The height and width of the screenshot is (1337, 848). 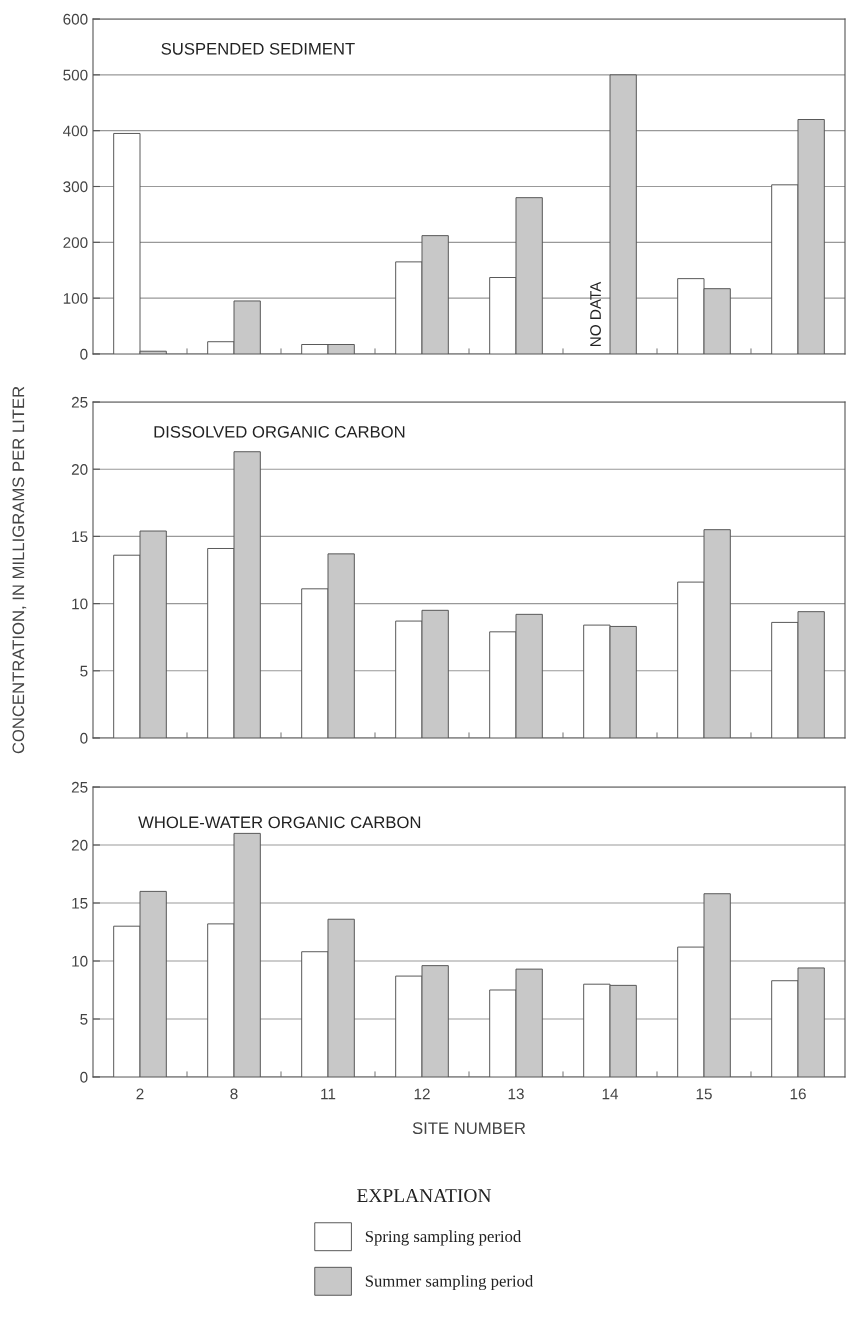 What do you see at coordinates (469, 1128) in the screenshot?
I see `x-axis-title: SITE NUMBER` at bounding box center [469, 1128].